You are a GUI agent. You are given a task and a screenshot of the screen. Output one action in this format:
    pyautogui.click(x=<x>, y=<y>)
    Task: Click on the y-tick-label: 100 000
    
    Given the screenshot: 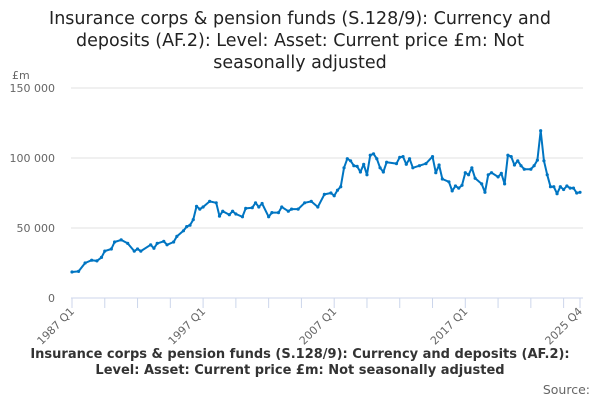 What is the action you would take?
    pyautogui.click(x=33, y=158)
    